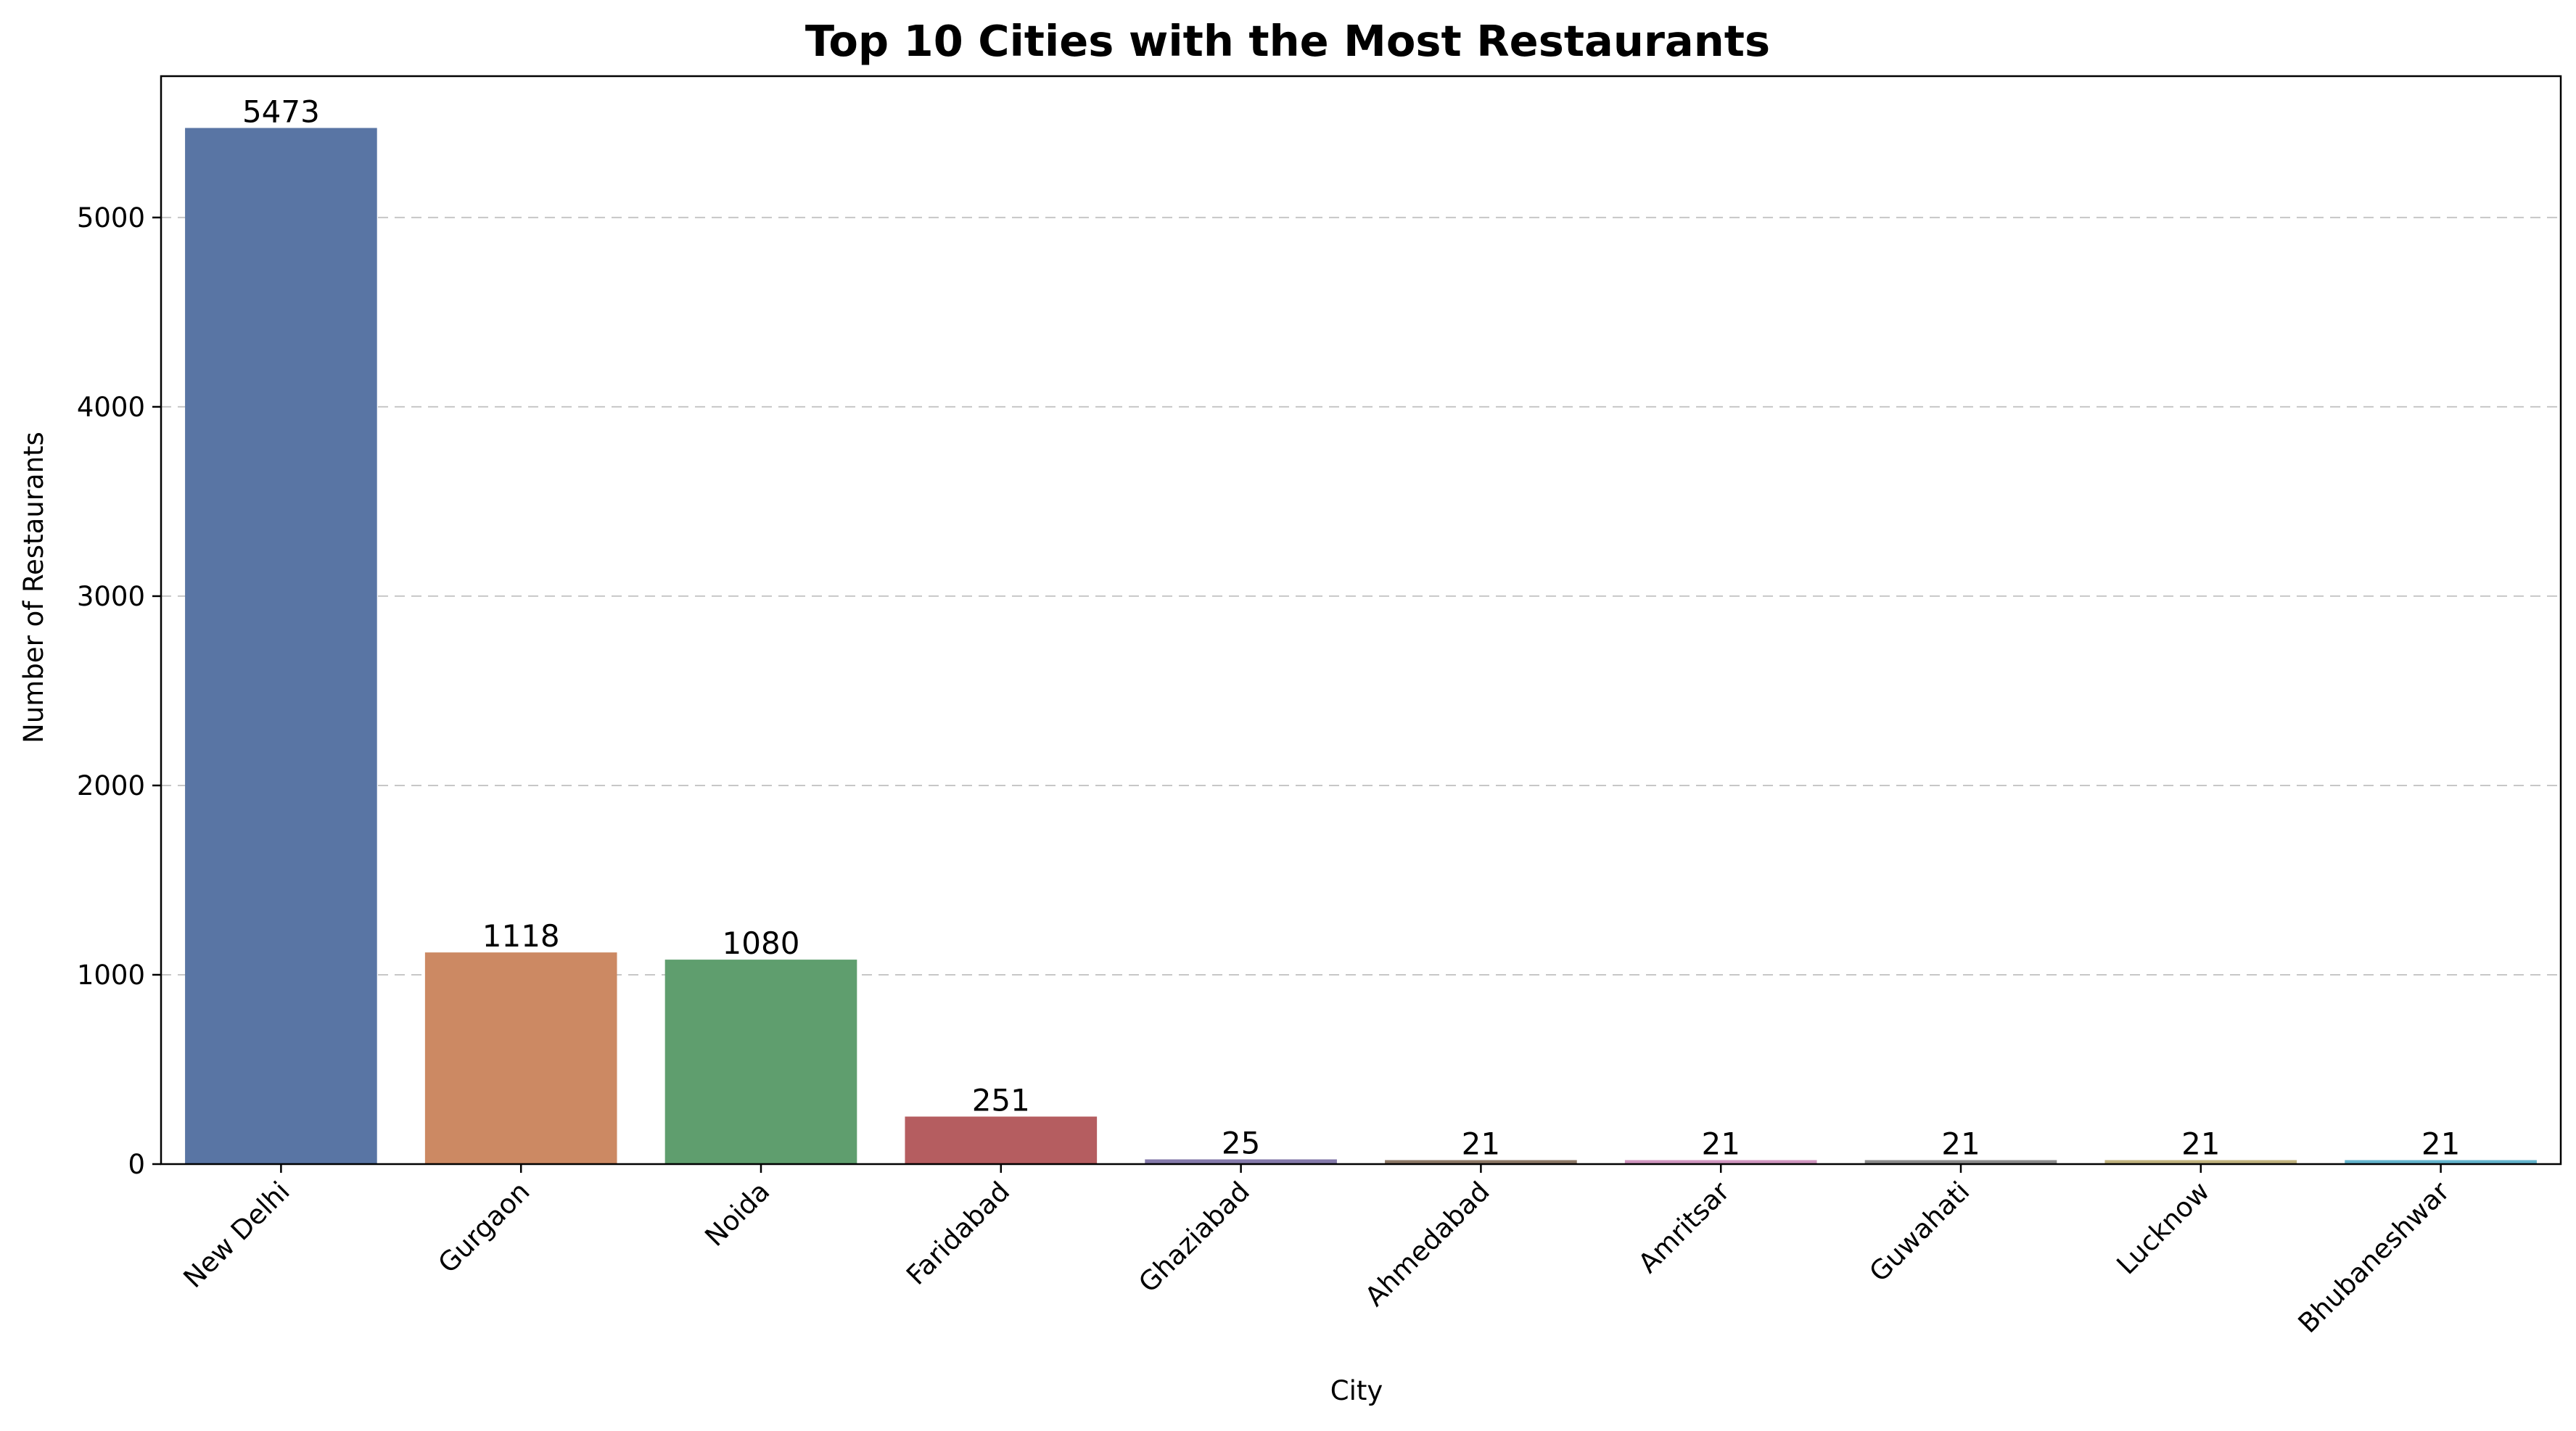 The width and height of the screenshot is (2576, 1431). What do you see at coordinates (1001, 1100) in the screenshot?
I see `data-label: 251` at bounding box center [1001, 1100].